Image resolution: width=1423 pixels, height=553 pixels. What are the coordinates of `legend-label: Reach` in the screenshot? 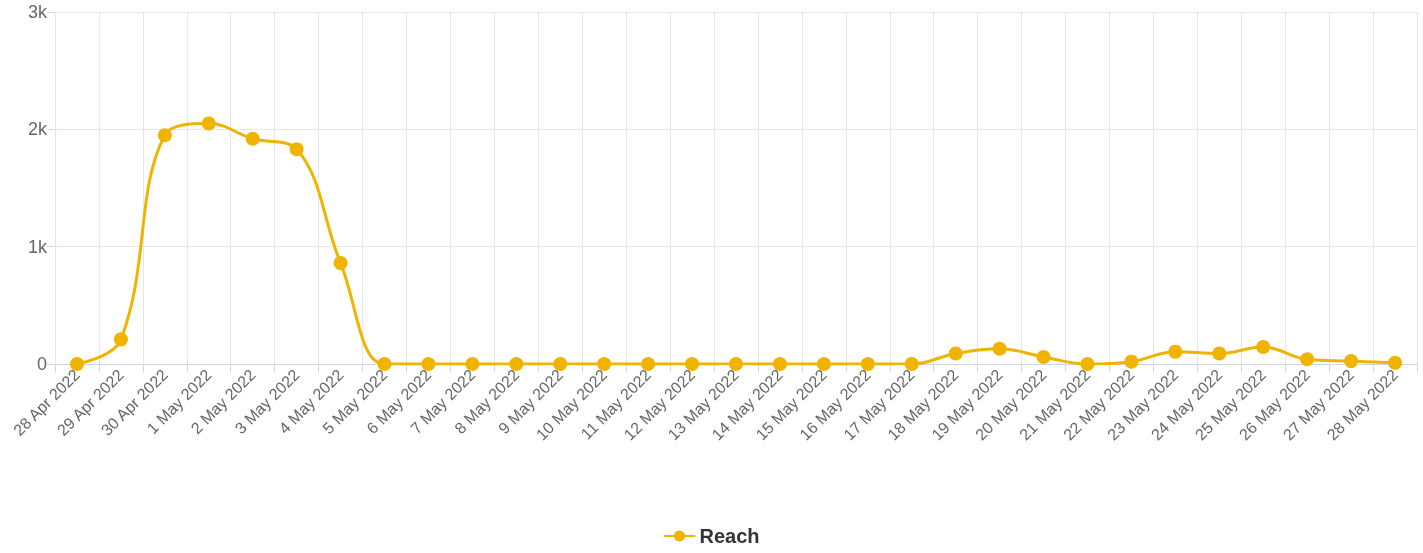 It's located at (729, 536).